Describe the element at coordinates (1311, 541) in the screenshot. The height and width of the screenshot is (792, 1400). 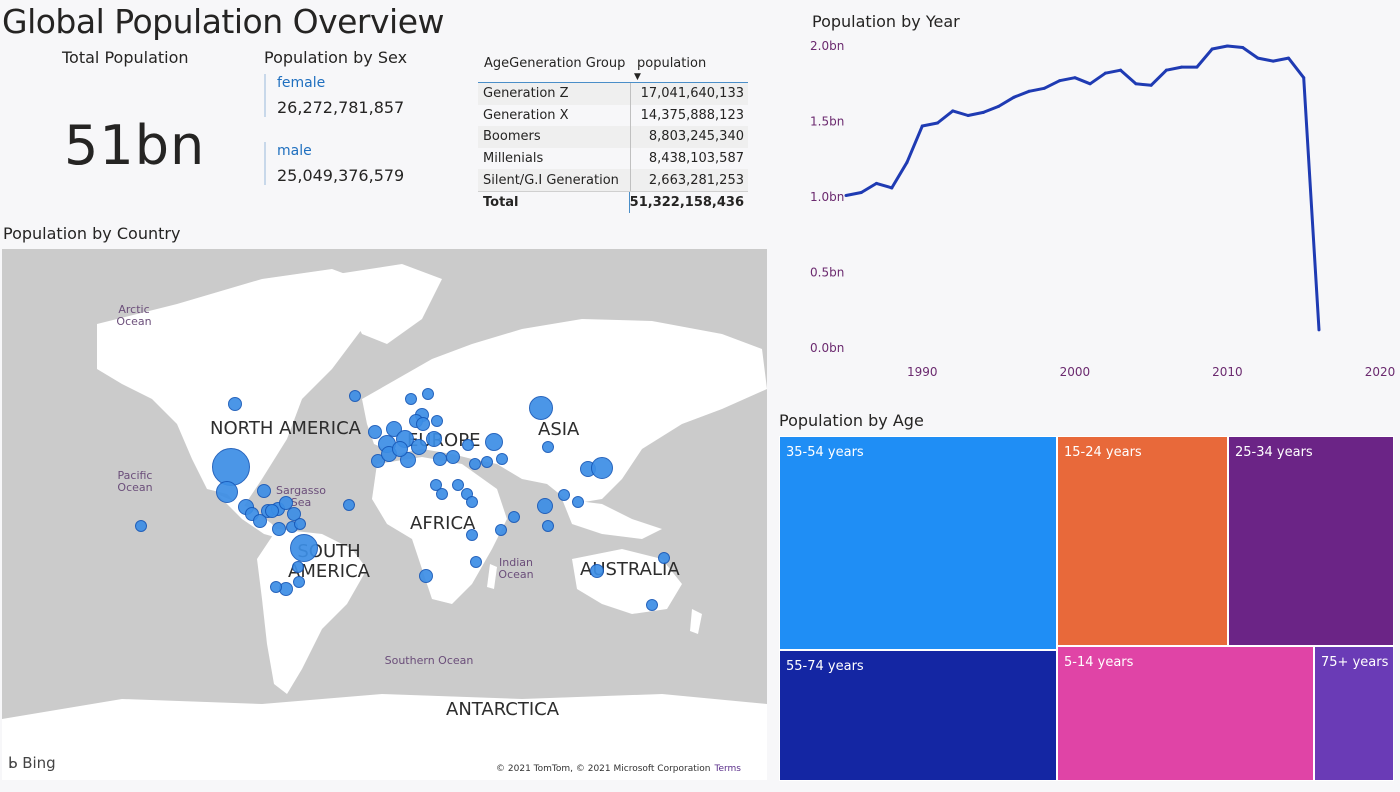
I see `treemap-tile: 25-34 years` at that location.